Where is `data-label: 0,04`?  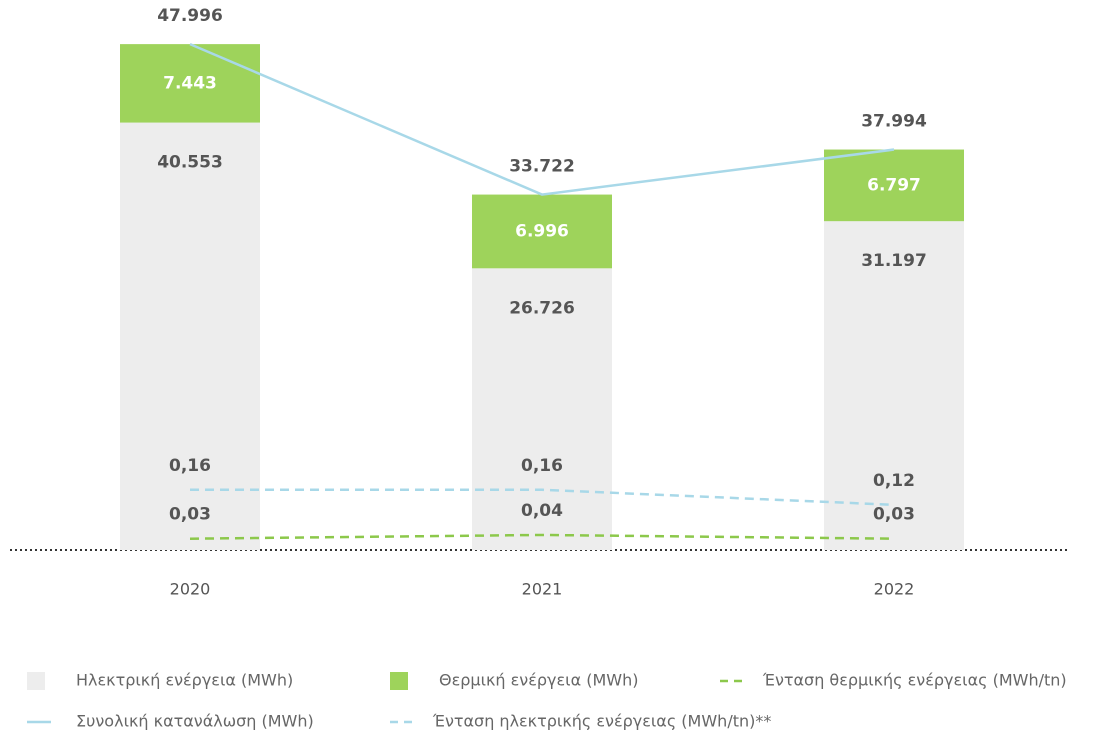 data-label: 0,04 is located at coordinates (542, 511).